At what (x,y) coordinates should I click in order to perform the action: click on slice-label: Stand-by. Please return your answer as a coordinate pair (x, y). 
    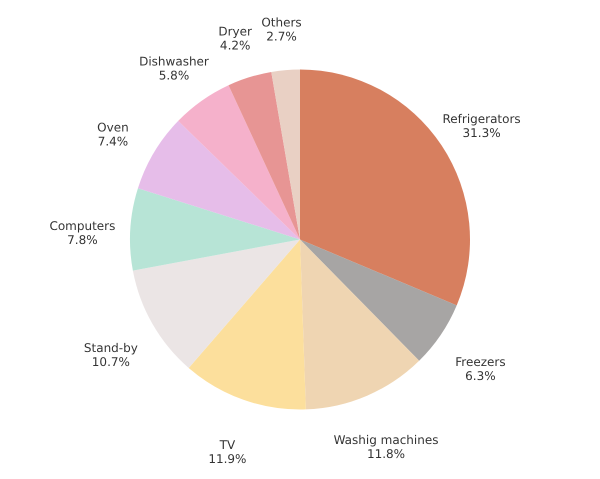
    Looking at the image, I should click on (111, 347).